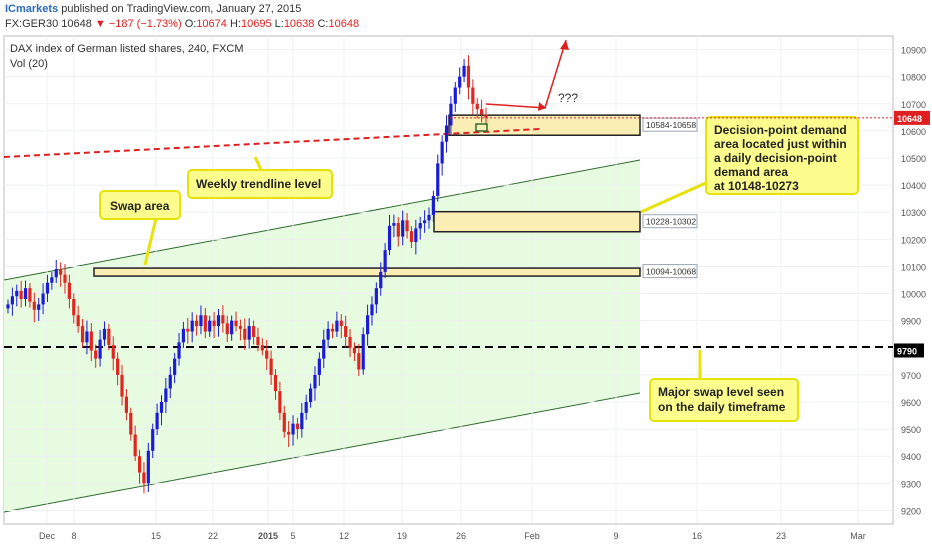 The height and width of the screenshot is (550, 932). Describe the element at coordinates (909, 350) in the screenshot. I see `level-9790-marker` at that location.